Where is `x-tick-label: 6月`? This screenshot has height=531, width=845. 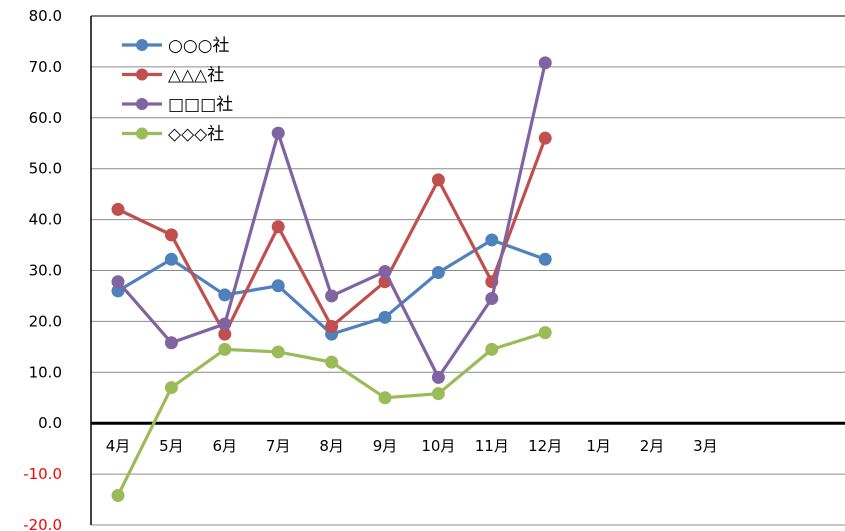
x-tick-label: 6月 is located at coordinates (225, 446).